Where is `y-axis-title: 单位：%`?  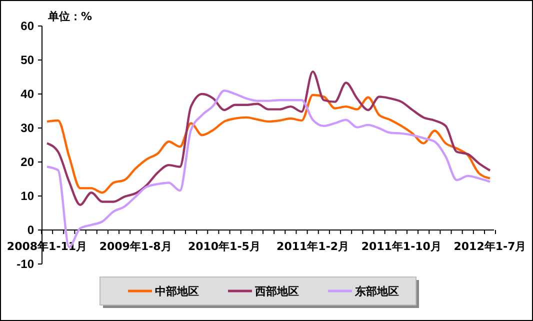 y-axis-title: 单位：% is located at coordinates (69, 16).